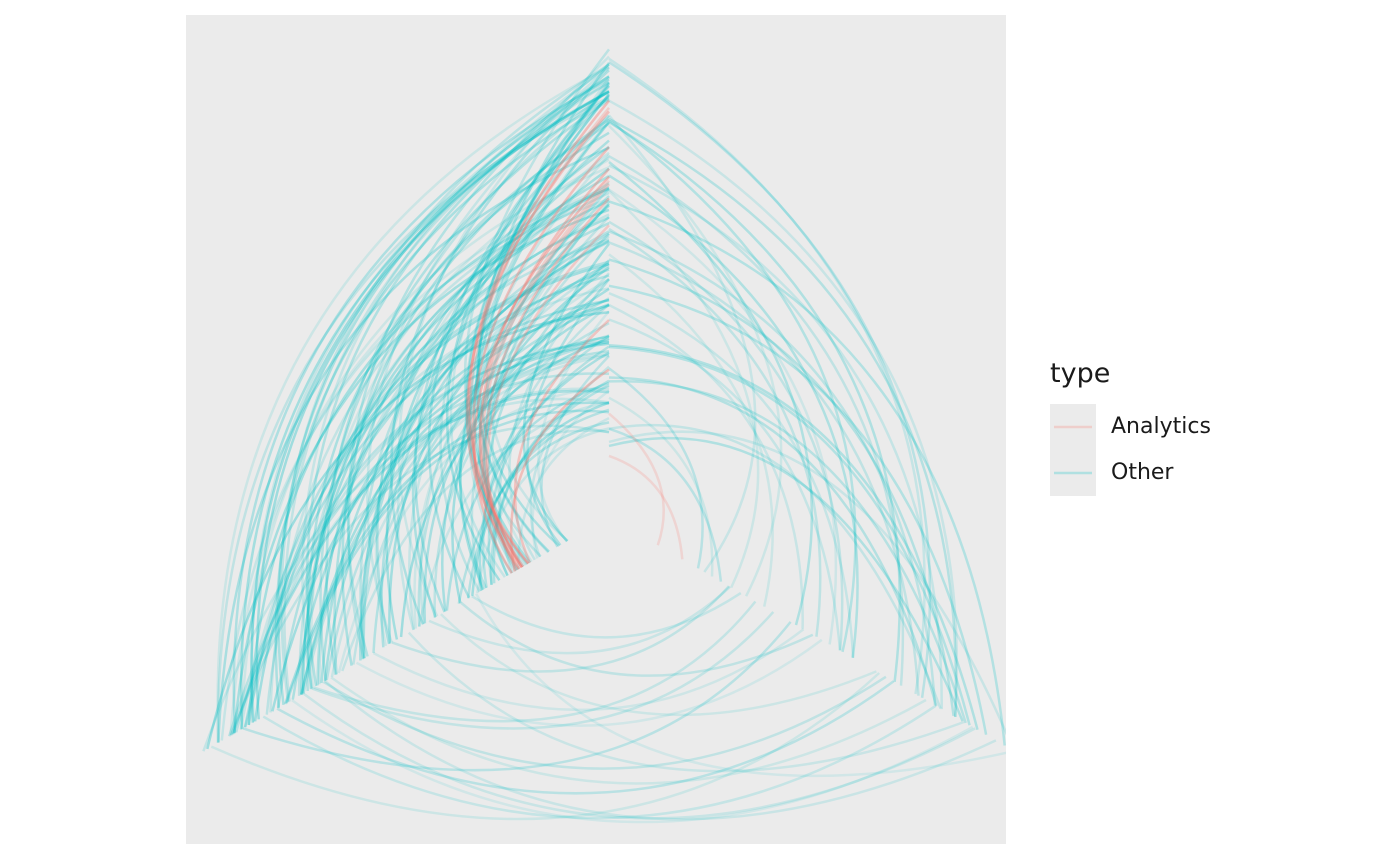  Describe the element at coordinates (1080, 373) in the screenshot. I see `legend-title: type` at that location.